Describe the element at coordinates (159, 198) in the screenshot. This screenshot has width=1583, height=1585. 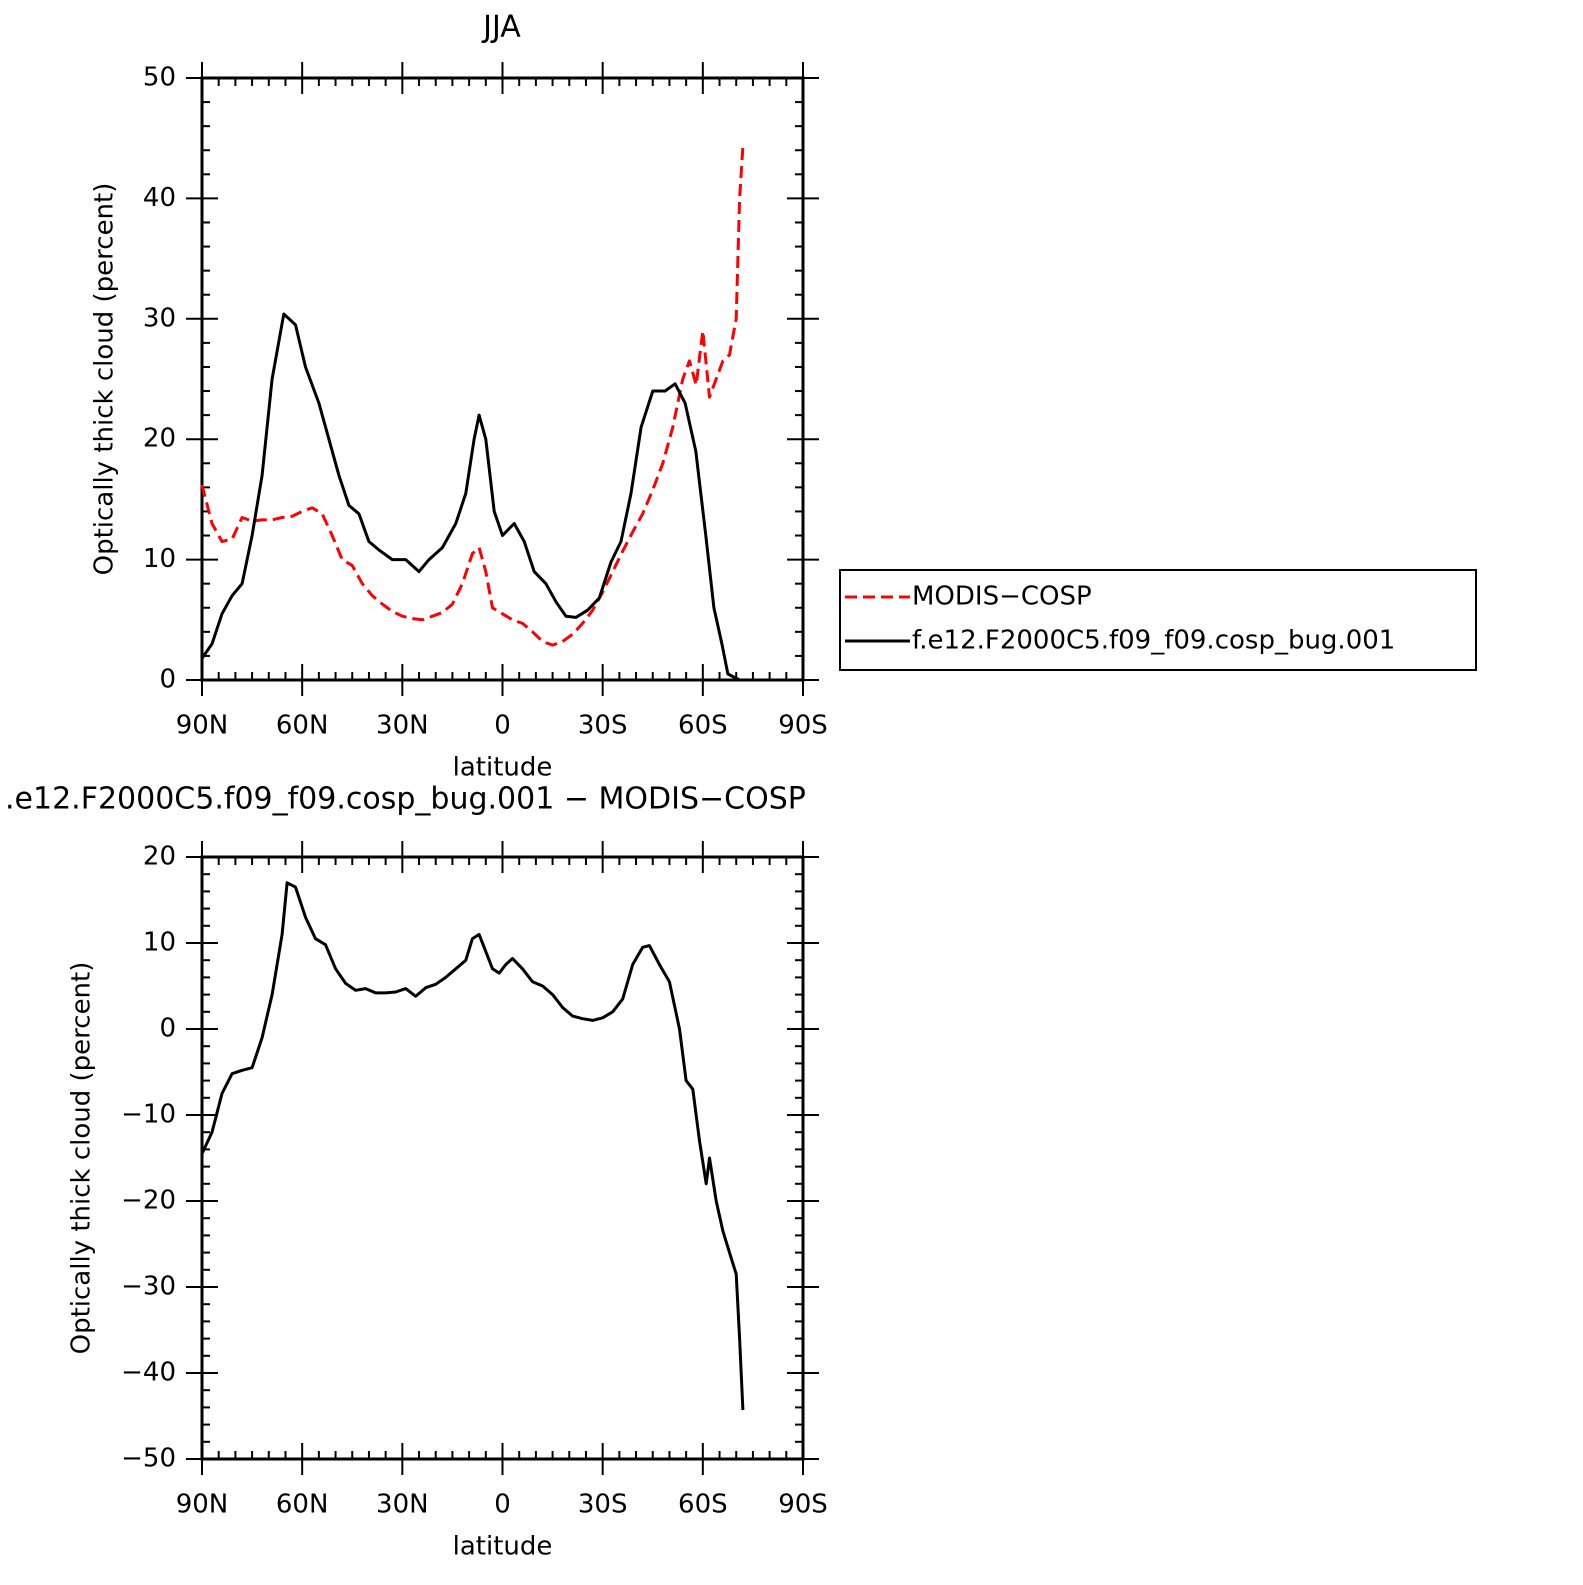
I see `y-tick-label: 40` at that location.